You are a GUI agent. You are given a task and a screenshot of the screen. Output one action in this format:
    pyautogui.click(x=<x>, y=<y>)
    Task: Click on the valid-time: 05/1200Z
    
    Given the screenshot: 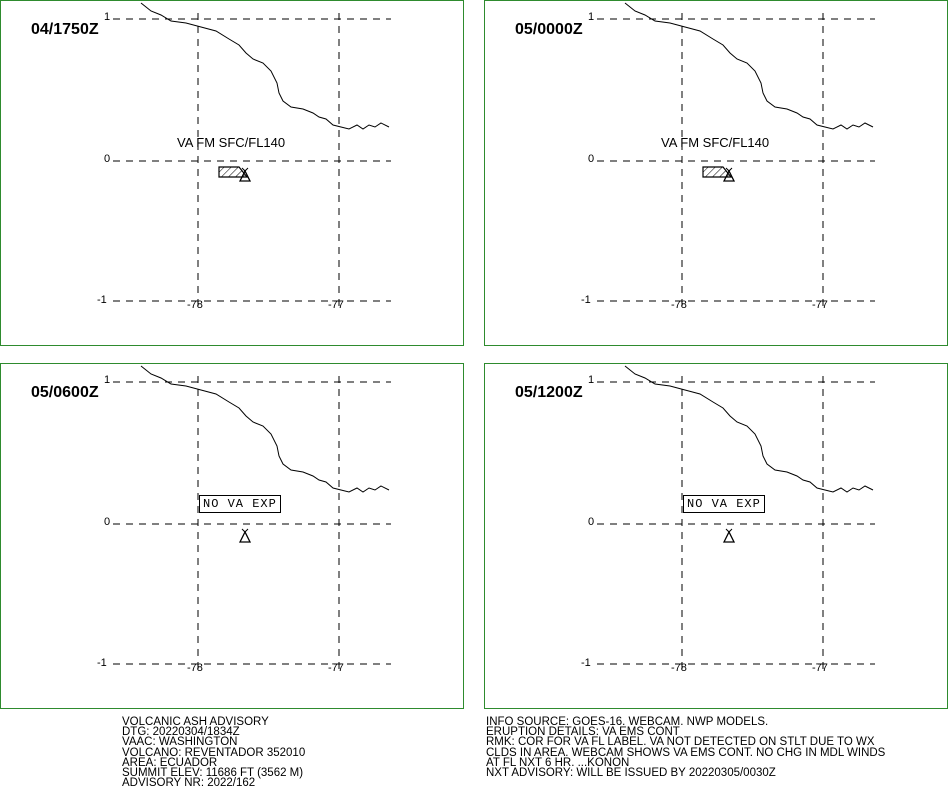 What is the action you would take?
    pyautogui.click(x=549, y=392)
    